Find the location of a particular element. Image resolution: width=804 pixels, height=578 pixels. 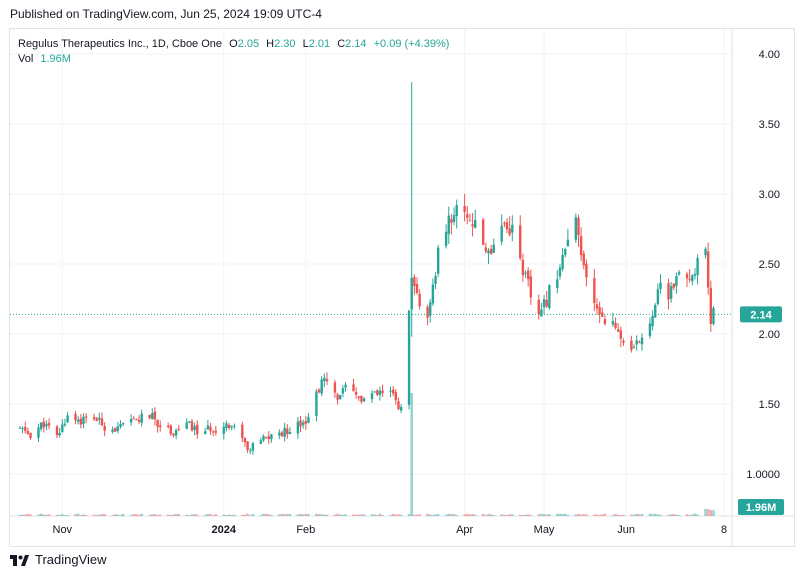

last-price-label: 2.14 is located at coordinates (761, 315).